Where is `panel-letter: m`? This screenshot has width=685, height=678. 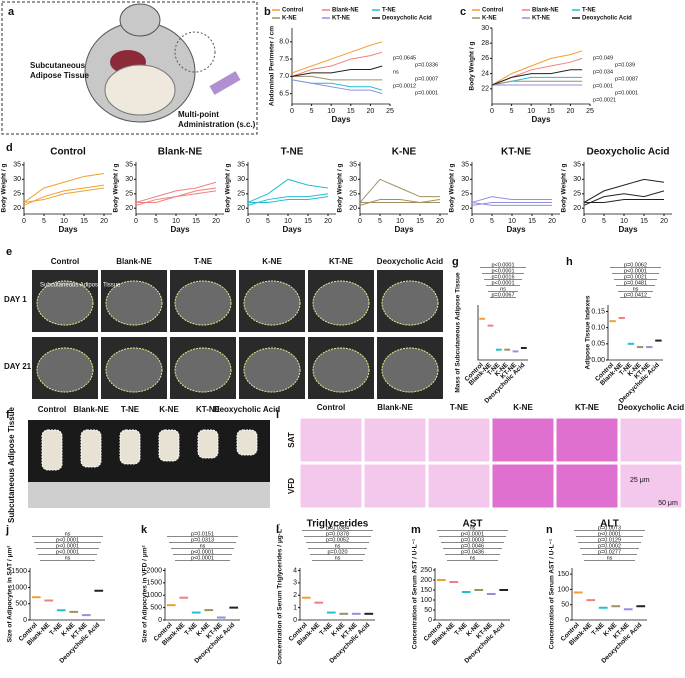
panel-letter: m is located at coordinates (416, 530).